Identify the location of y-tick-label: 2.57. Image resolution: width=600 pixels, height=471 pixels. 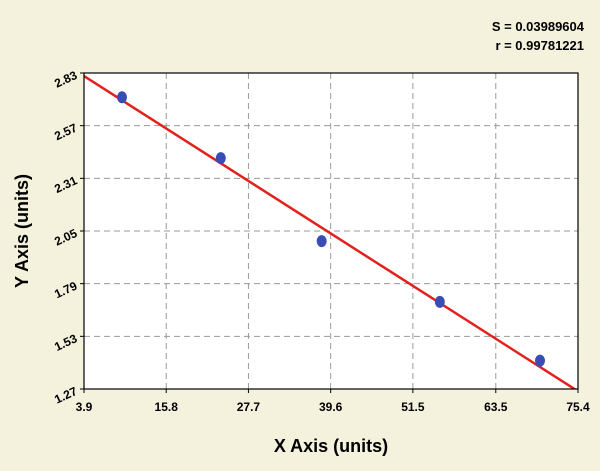
(65, 132).